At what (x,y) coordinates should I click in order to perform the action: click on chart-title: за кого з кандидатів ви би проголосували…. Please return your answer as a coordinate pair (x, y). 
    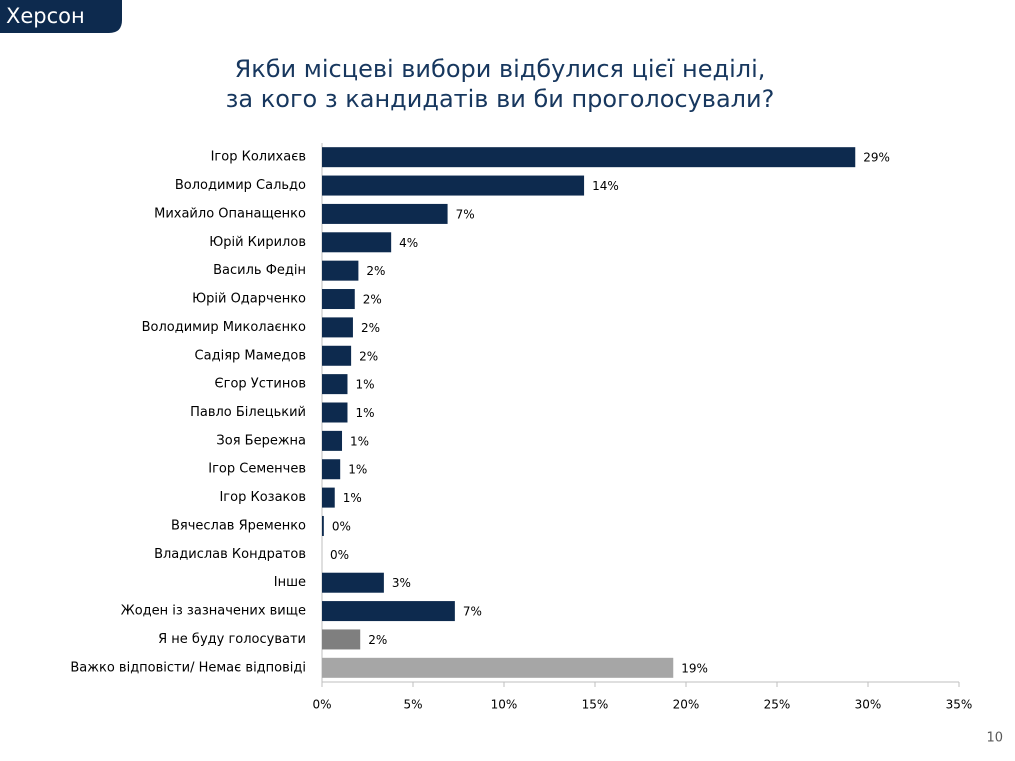
    Looking at the image, I should click on (500, 99).